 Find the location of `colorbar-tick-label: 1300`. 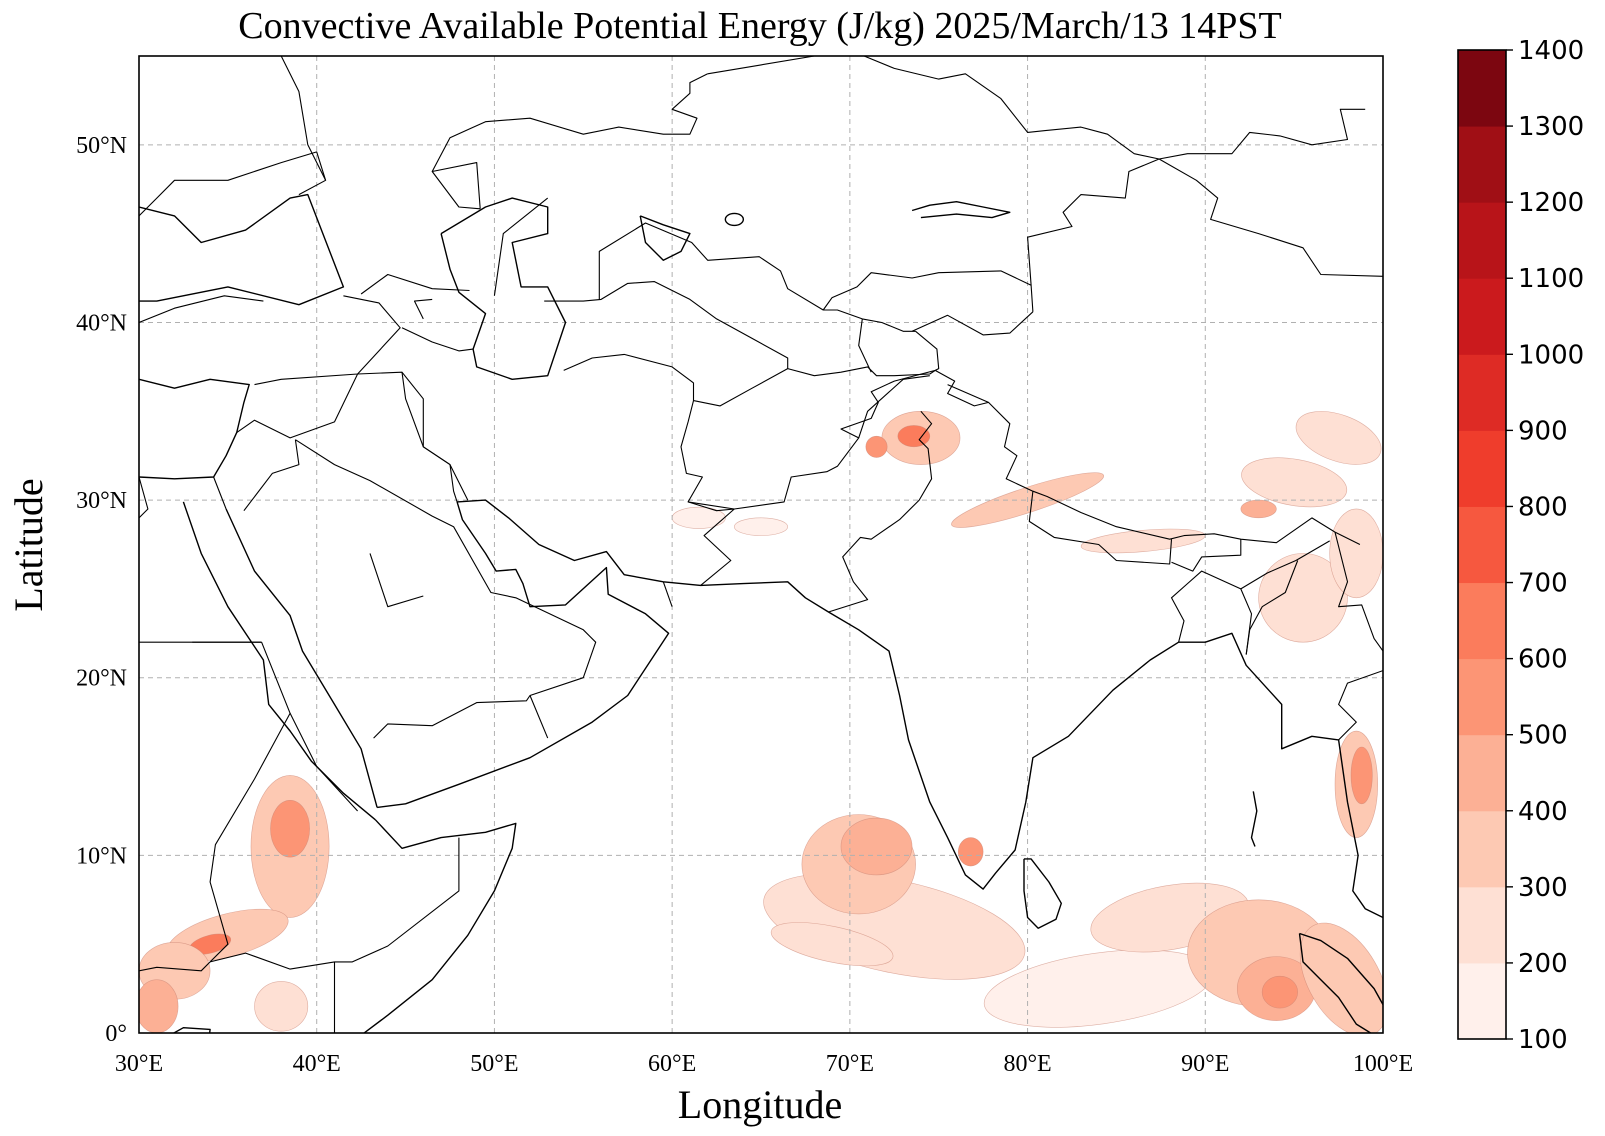

colorbar-tick-label: 1300 is located at coordinates (1551, 127).